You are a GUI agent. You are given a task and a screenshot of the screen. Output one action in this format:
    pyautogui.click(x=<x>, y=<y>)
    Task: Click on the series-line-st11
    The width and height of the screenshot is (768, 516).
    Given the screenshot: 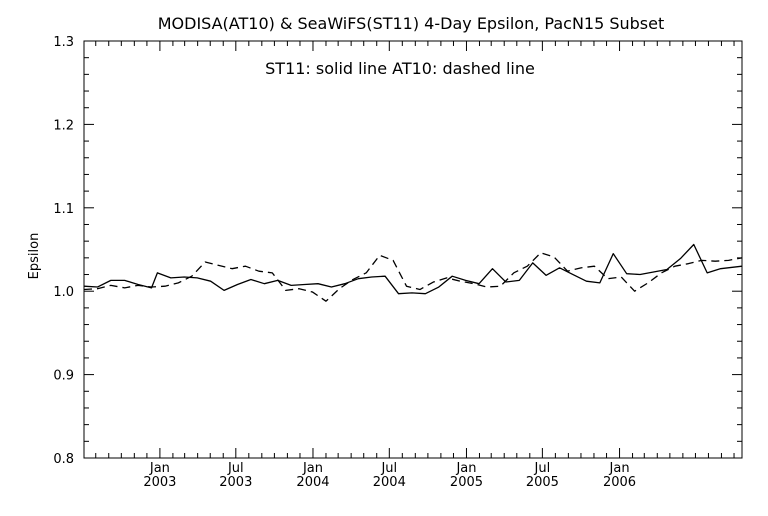 What is the action you would take?
    pyautogui.click(x=413, y=269)
    